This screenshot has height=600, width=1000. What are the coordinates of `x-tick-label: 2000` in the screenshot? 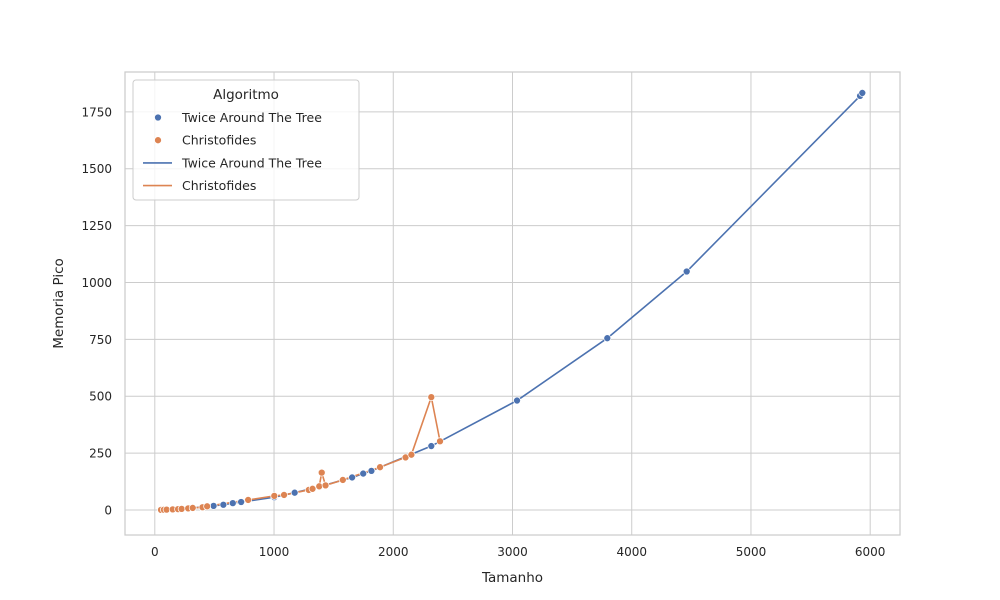 It's located at (393, 552).